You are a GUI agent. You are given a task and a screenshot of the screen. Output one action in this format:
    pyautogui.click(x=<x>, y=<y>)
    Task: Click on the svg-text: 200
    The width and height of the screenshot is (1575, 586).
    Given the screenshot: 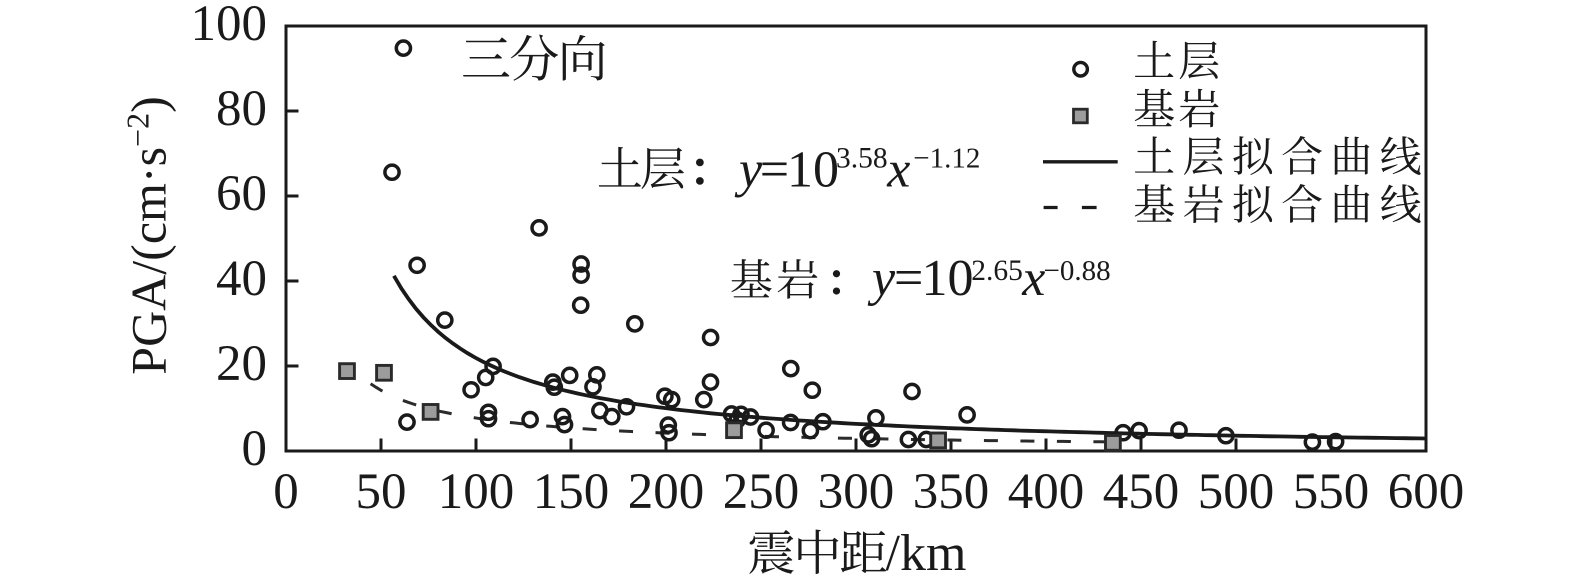 What is the action you would take?
    pyautogui.click(x=666, y=492)
    